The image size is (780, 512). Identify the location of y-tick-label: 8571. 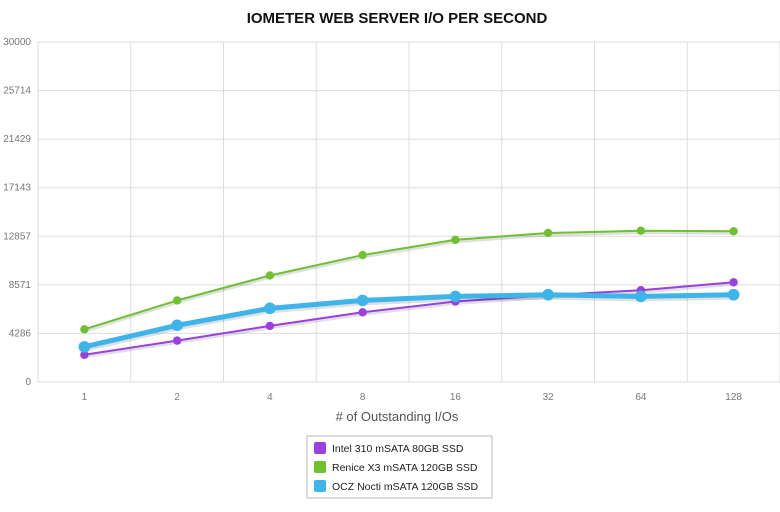
(20, 285).